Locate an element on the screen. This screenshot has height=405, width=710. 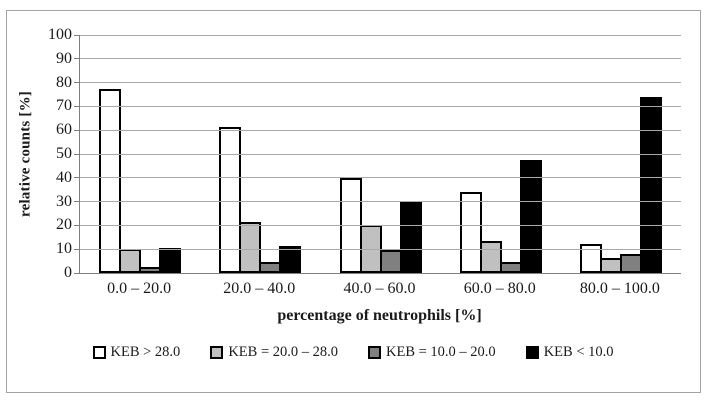
x-axis-title: percentage of neutrophils [%] is located at coordinates (379, 315).